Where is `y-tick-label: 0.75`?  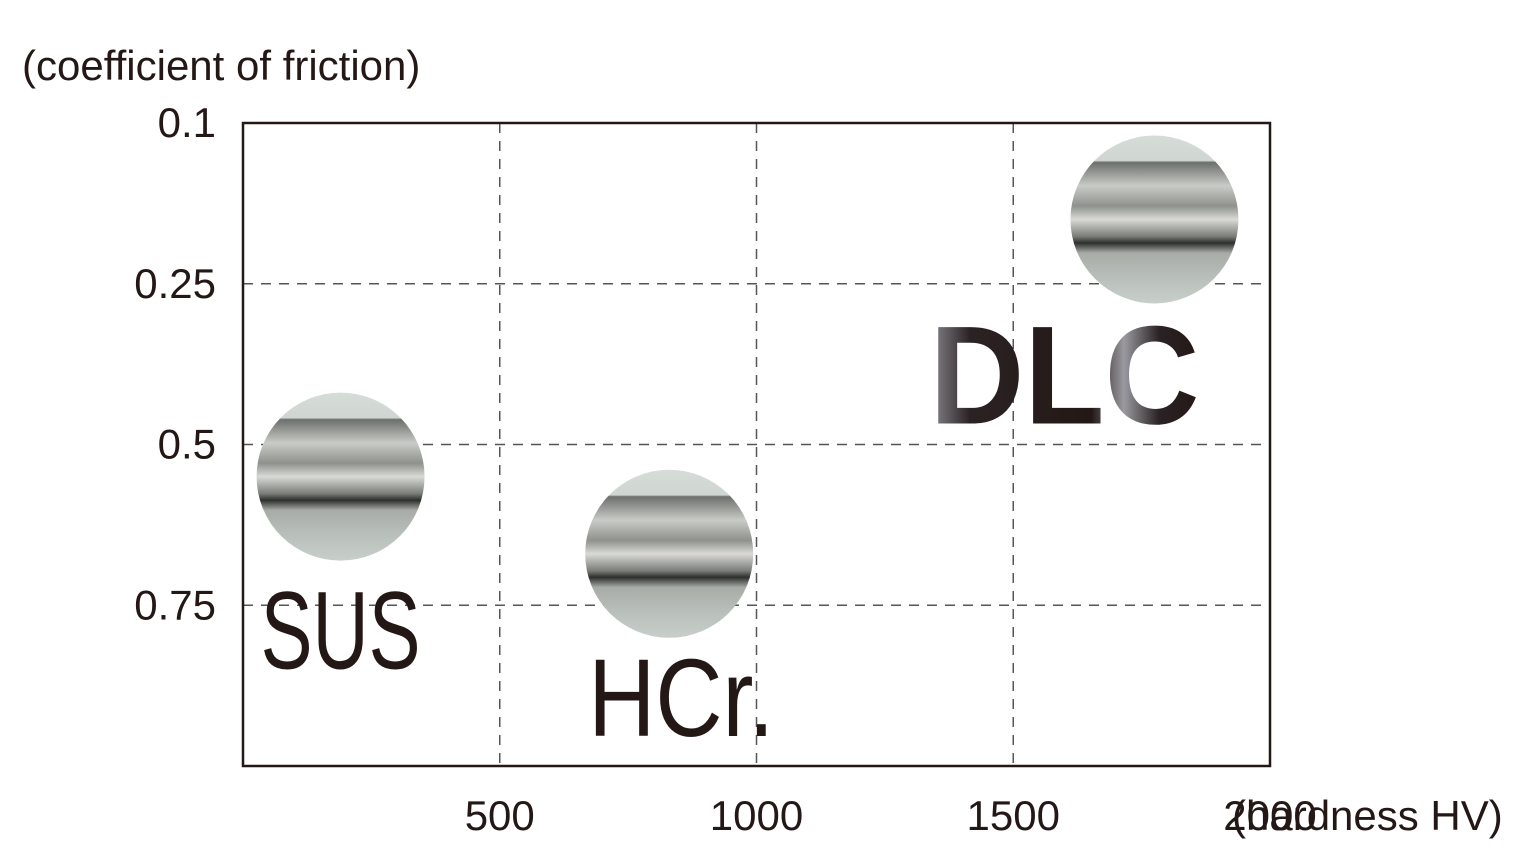 y-tick-label: 0.75 is located at coordinates (175, 604).